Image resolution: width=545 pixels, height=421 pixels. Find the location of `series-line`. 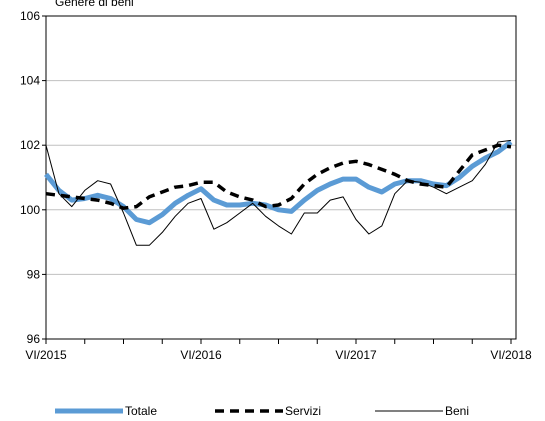

series-line is located at coordinates (278, 176).